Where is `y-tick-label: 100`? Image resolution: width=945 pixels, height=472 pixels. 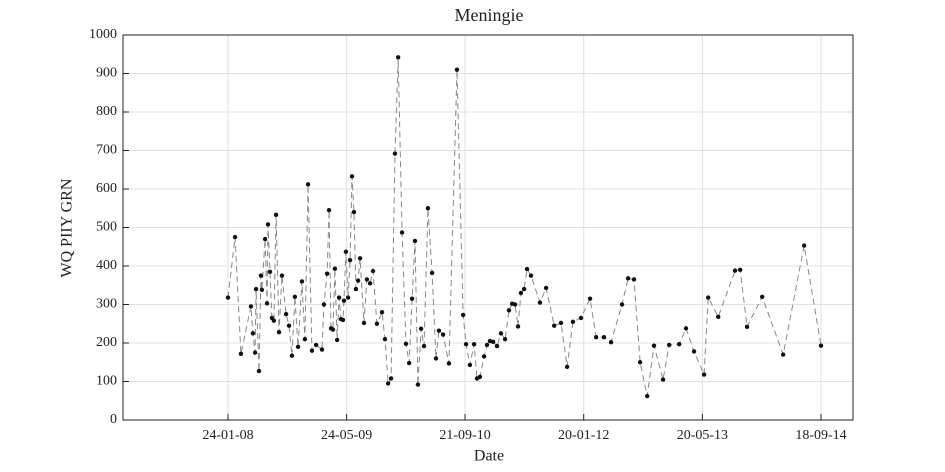 y-tick-label: 100 is located at coordinates (106, 381).